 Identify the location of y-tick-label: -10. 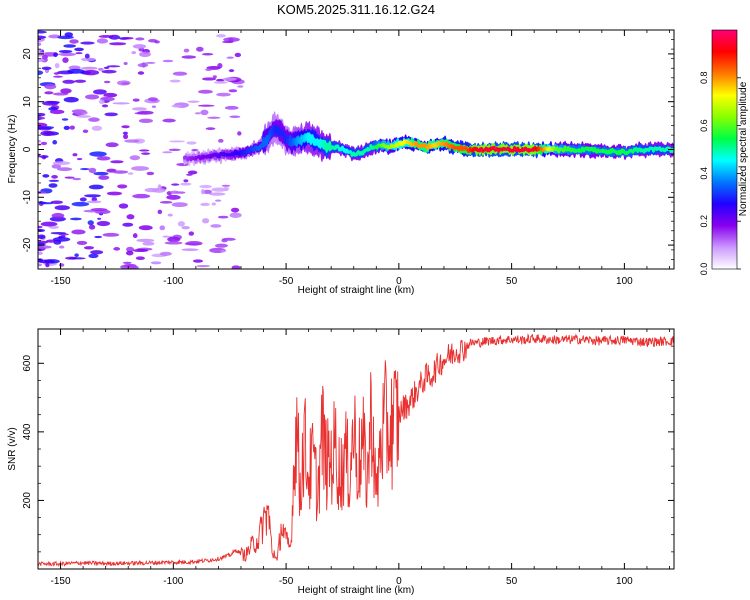
(27, 197).